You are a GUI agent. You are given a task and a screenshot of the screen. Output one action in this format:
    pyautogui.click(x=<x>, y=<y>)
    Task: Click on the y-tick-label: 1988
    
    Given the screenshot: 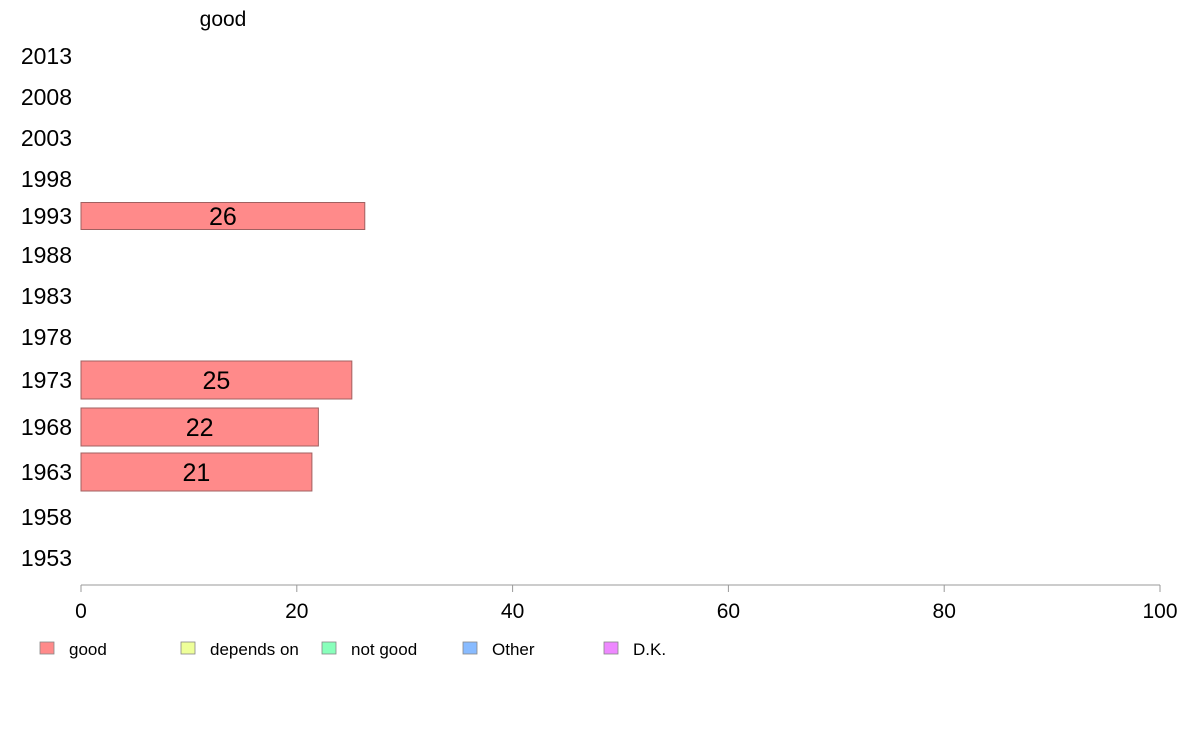 What is the action you would take?
    pyautogui.click(x=46, y=255)
    